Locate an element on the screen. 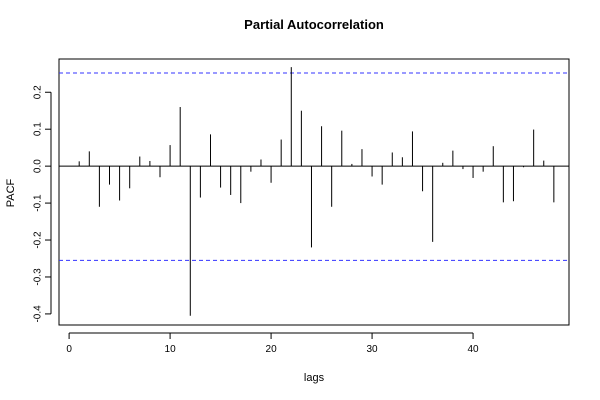 The width and height of the screenshot is (600, 400). x-tick-label: 20 is located at coordinates (272, 349).